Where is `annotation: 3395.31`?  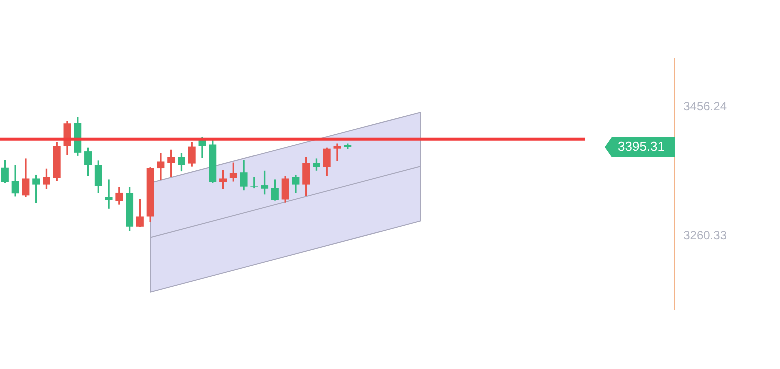 annotation: 3395.31 is located at coordinates (642, 146).